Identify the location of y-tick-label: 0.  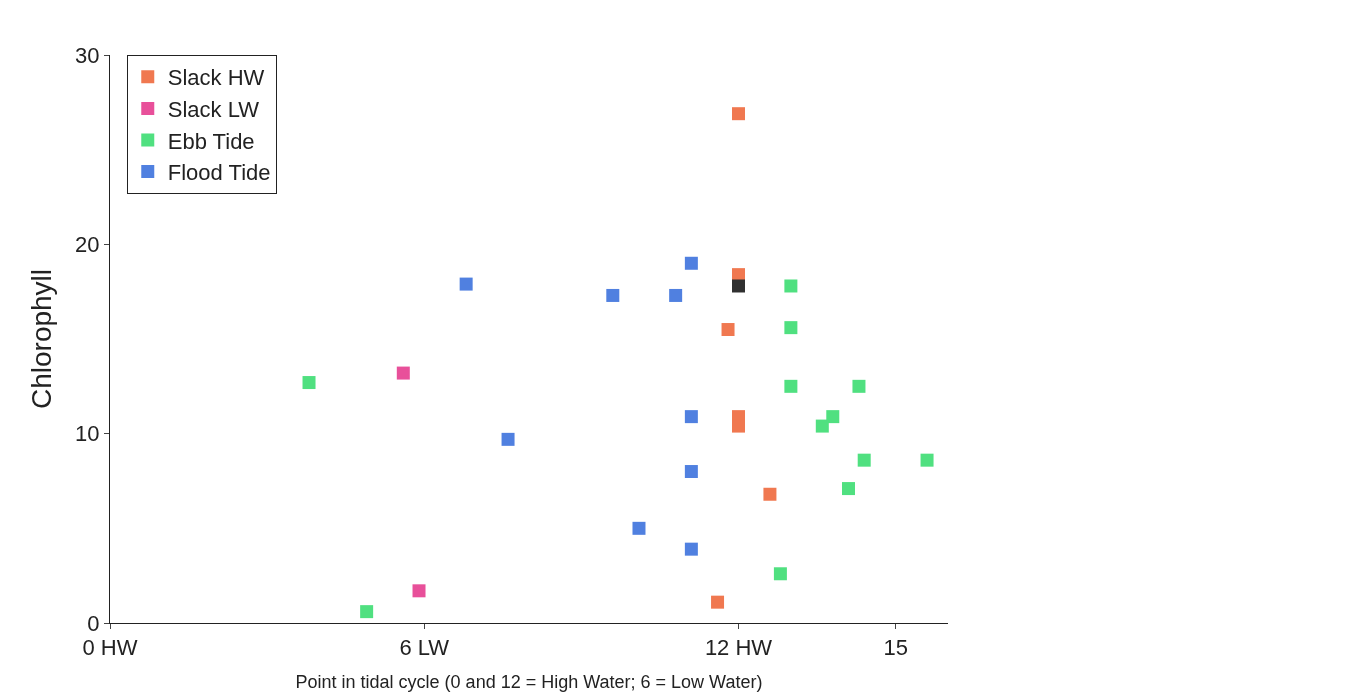
(93, 623).